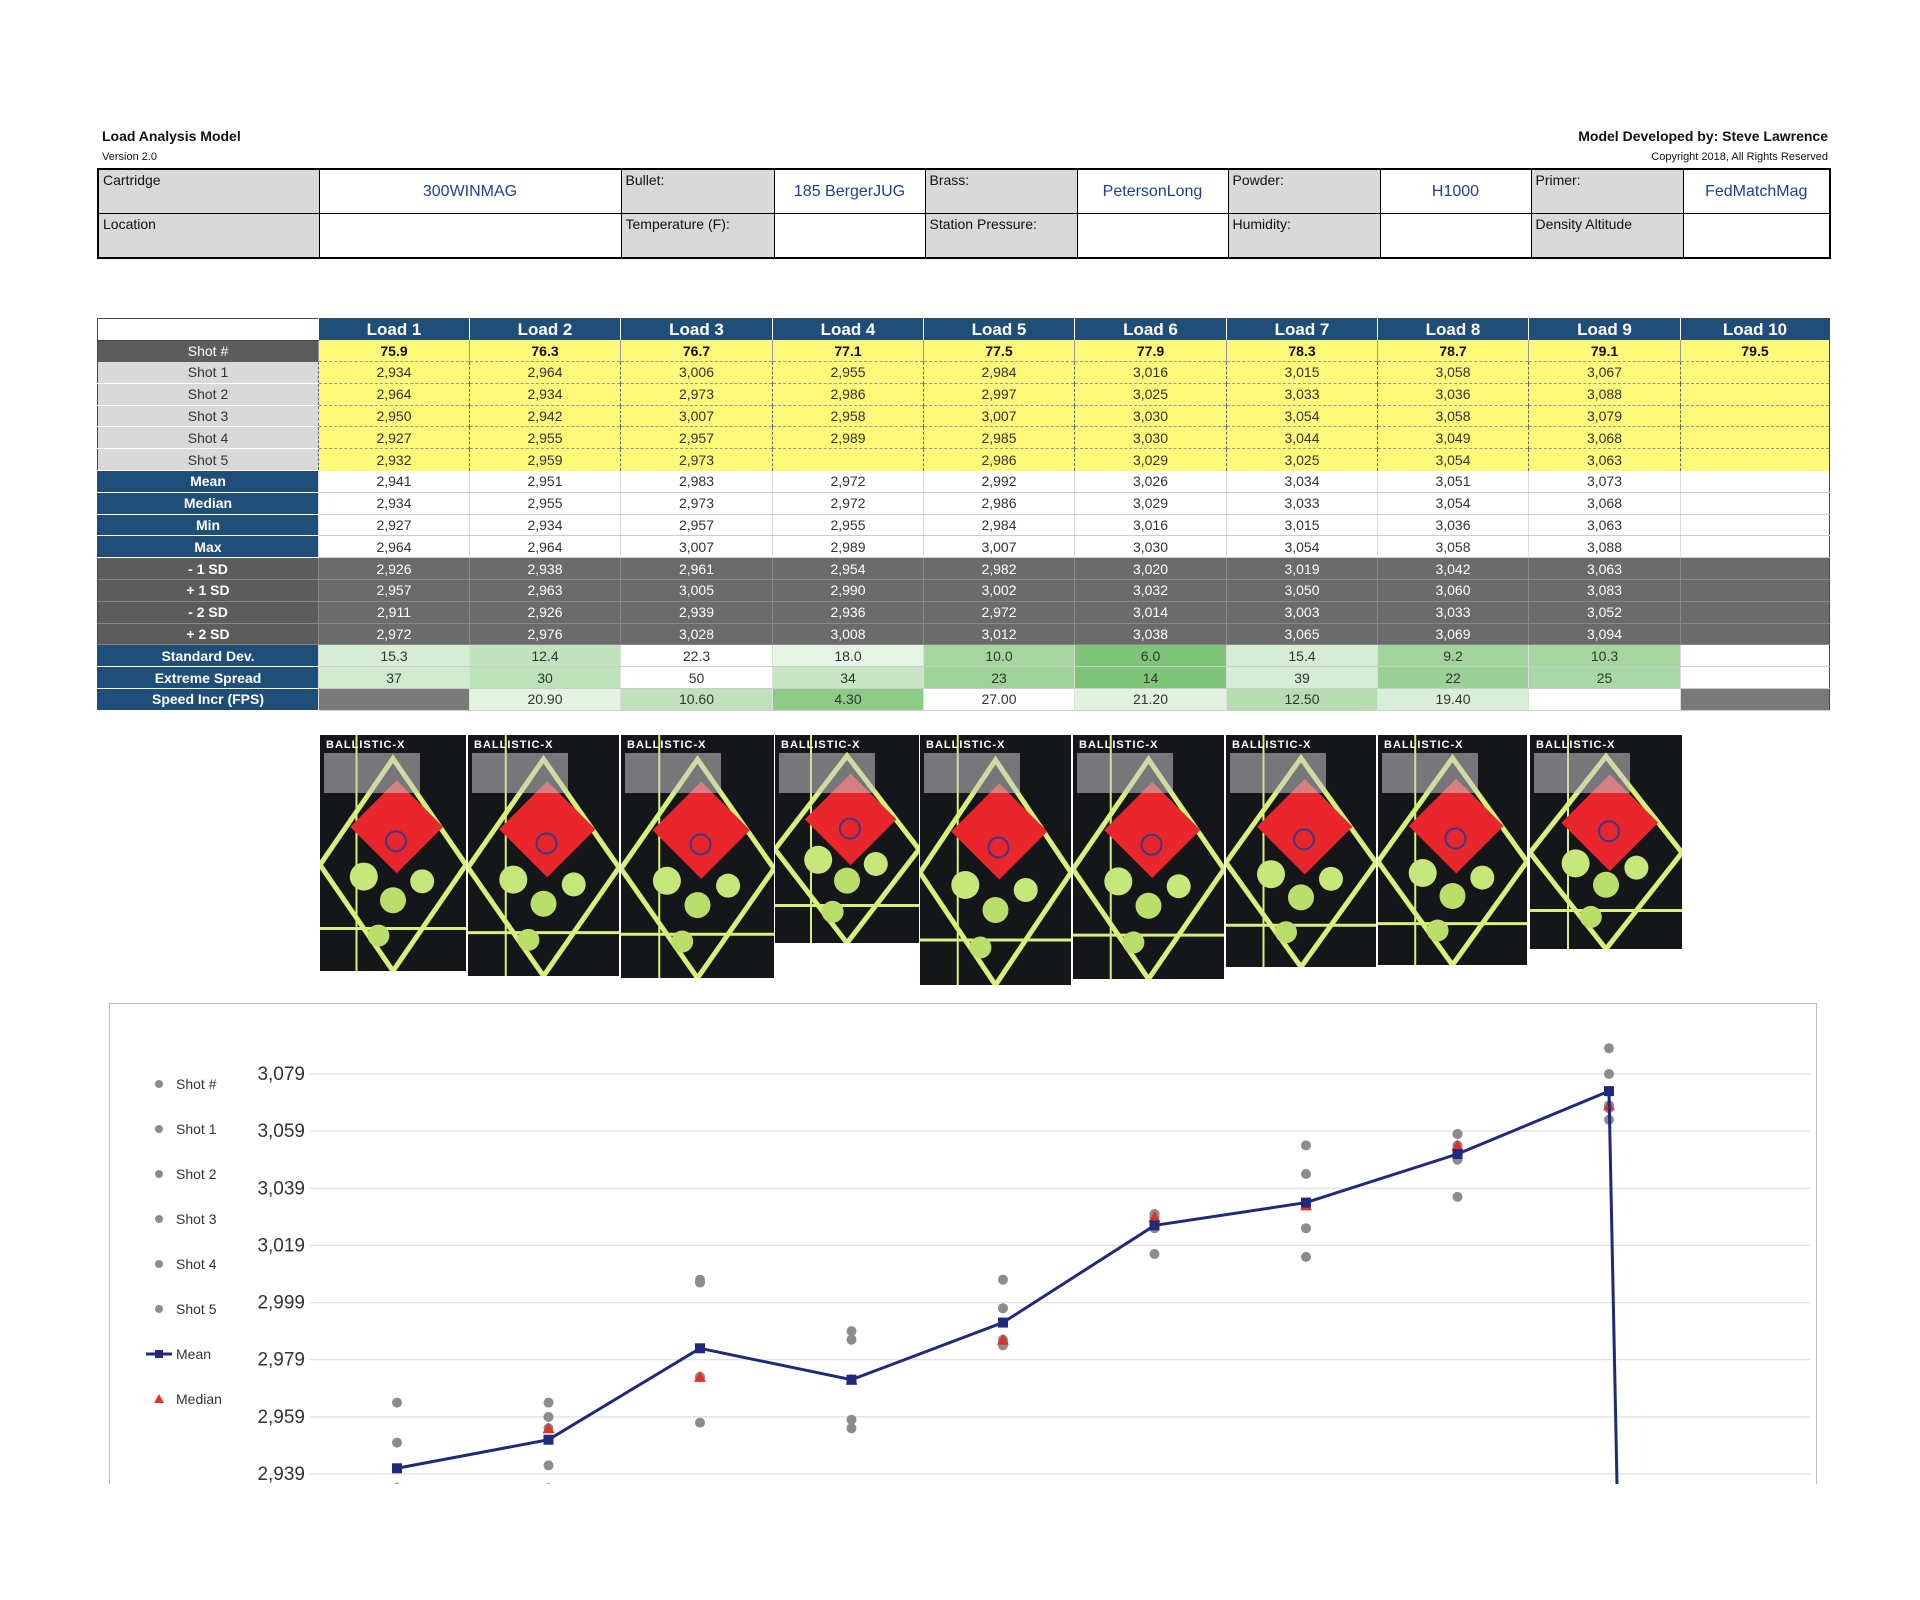 Image resolution: width=1920 pixels, height=1600 pixels. I want to click on value-cell: 39, so click(1302, 678).